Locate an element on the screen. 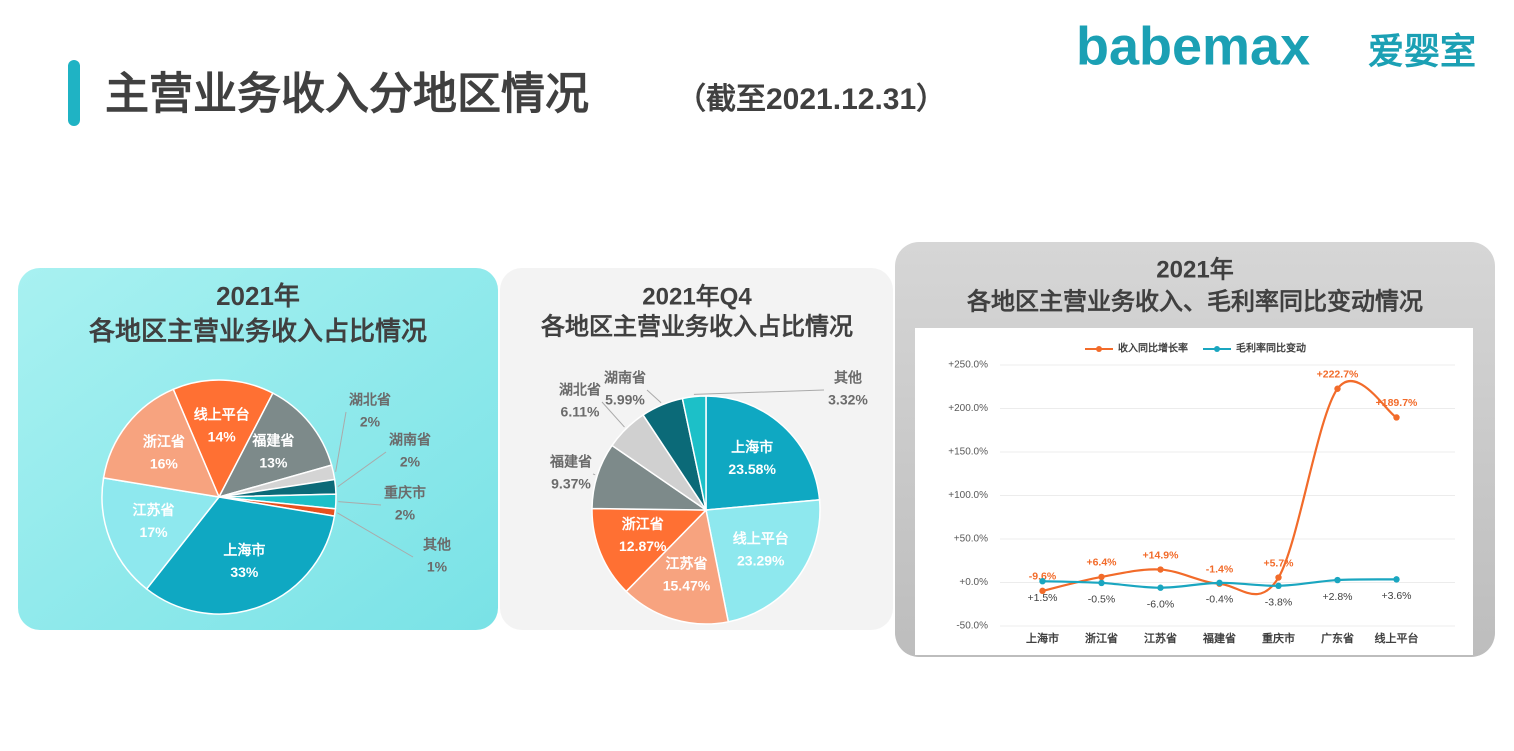 The image size is (1514, 751). legend-label: 收入同比增长率 is located at coordinates (1153, 348).